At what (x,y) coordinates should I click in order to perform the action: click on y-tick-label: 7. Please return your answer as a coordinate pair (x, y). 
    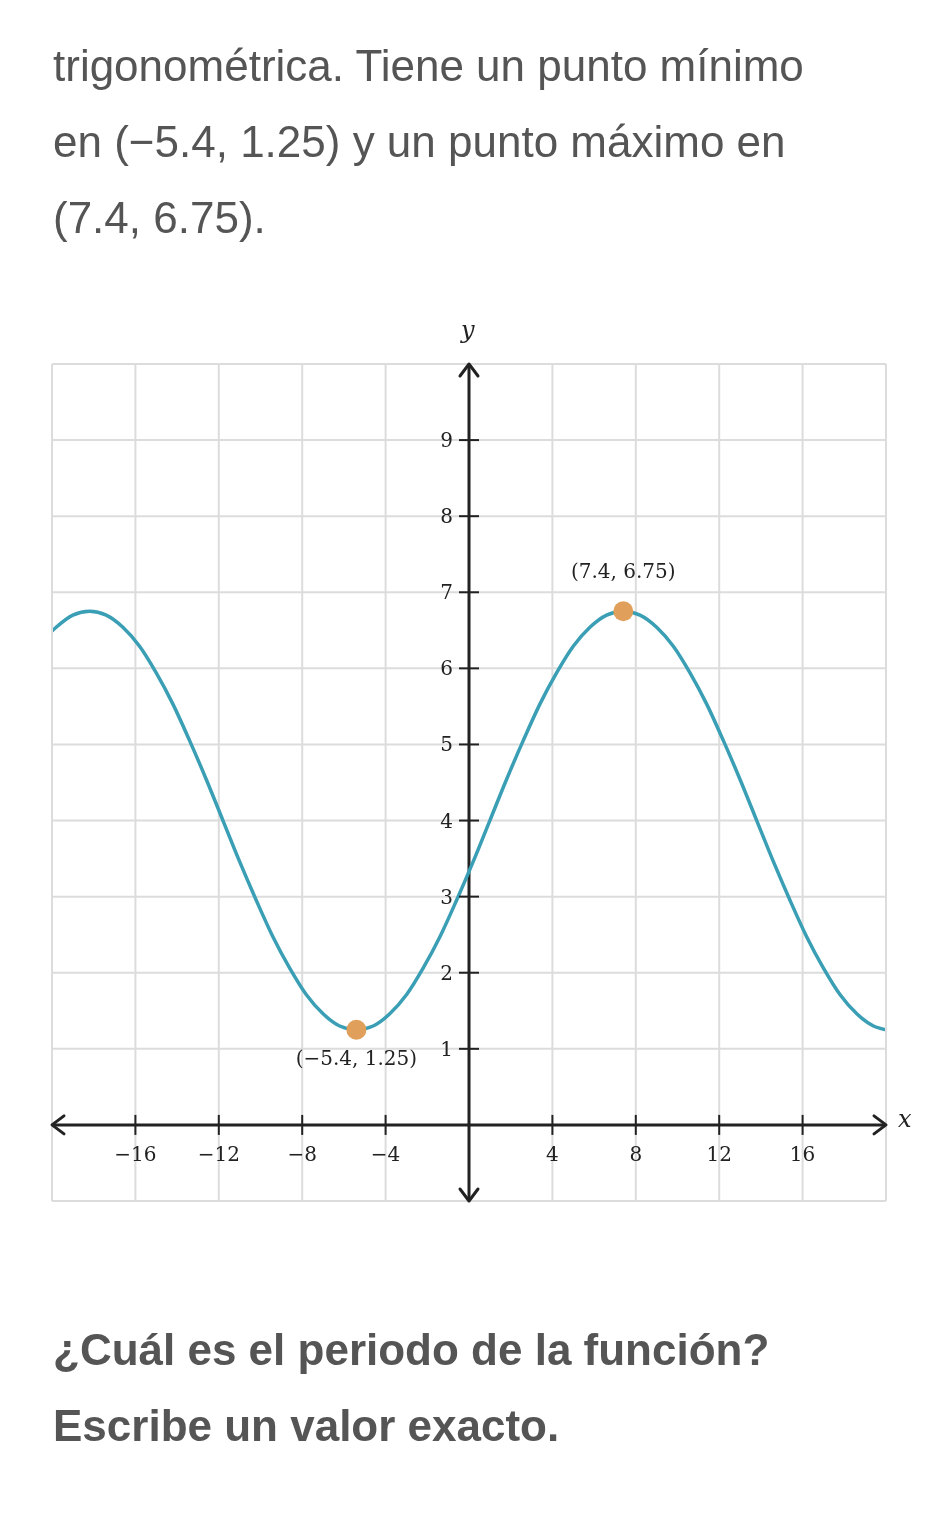
    Looking at the image, I should click on (446, 592).